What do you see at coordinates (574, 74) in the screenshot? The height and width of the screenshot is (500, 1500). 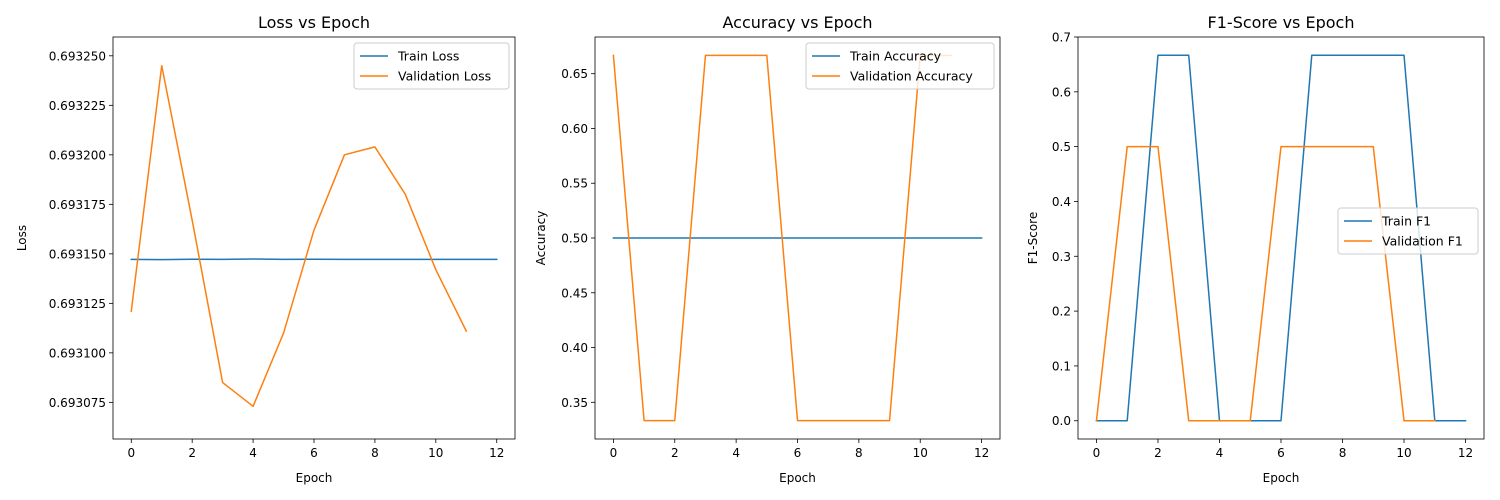 I see `y-tick-label: 0.65` at bounding box center [574, 74].